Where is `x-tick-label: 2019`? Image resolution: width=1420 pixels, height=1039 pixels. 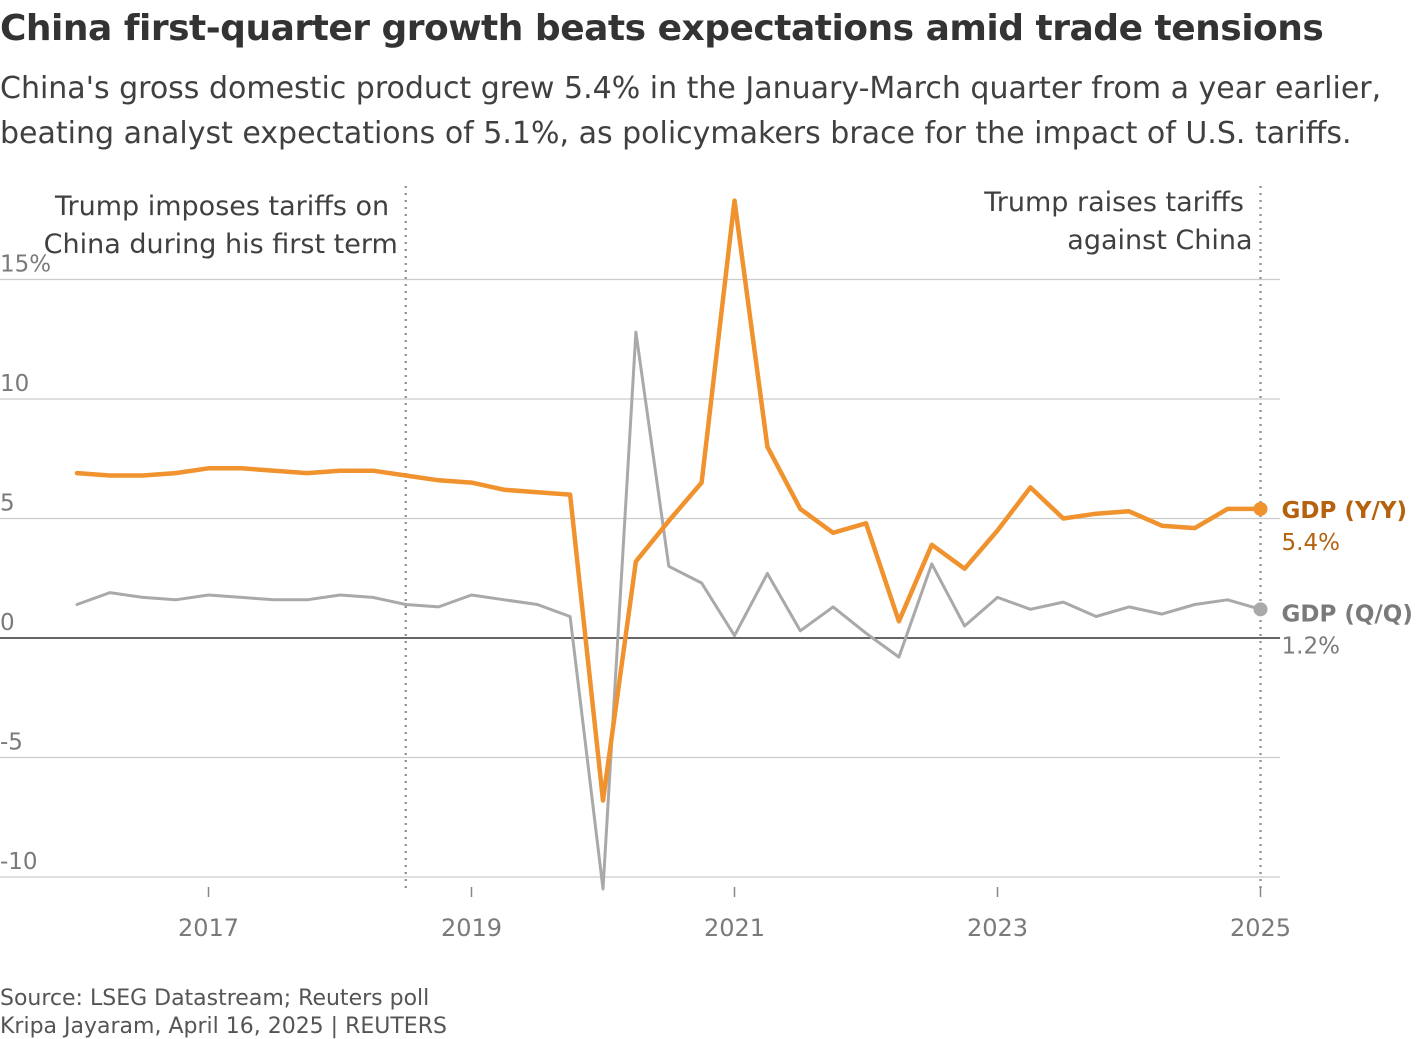
x-tick-label: 2019 is located at coordinates (471, 928).